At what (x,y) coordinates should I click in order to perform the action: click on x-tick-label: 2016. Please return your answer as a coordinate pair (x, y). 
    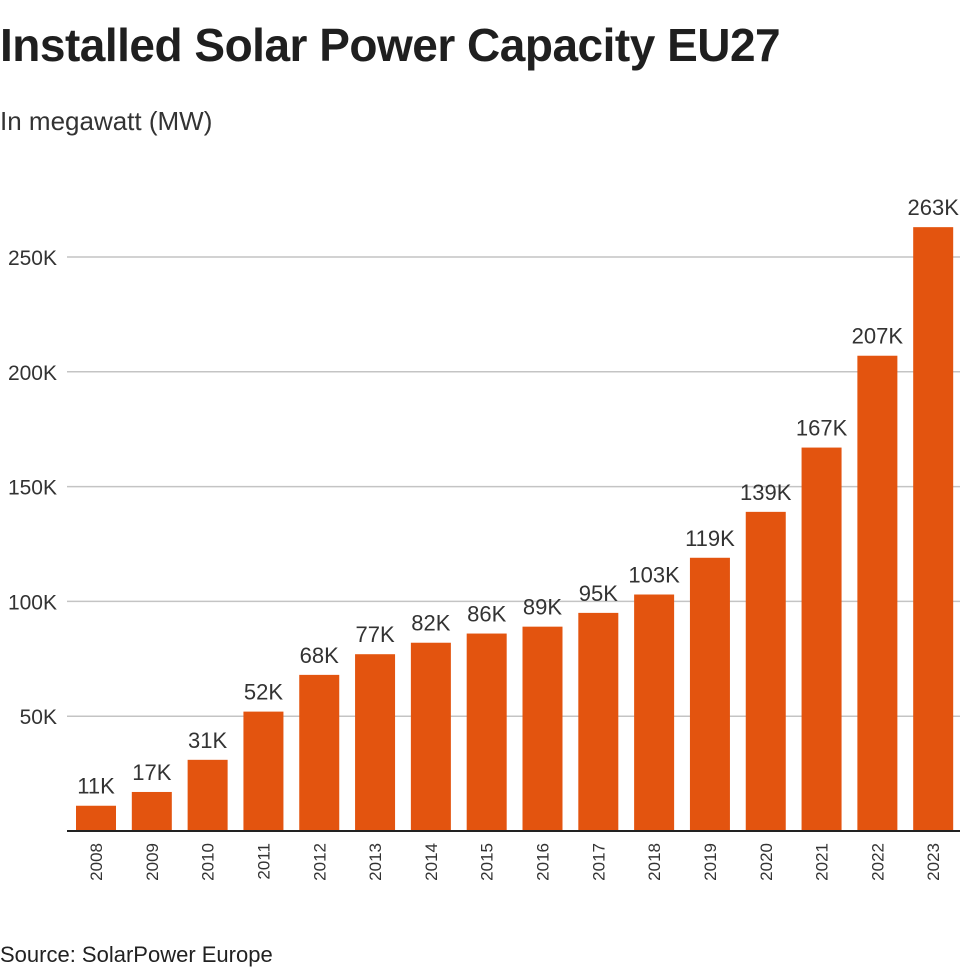
    Looking at the image, I should click on (543, 862).